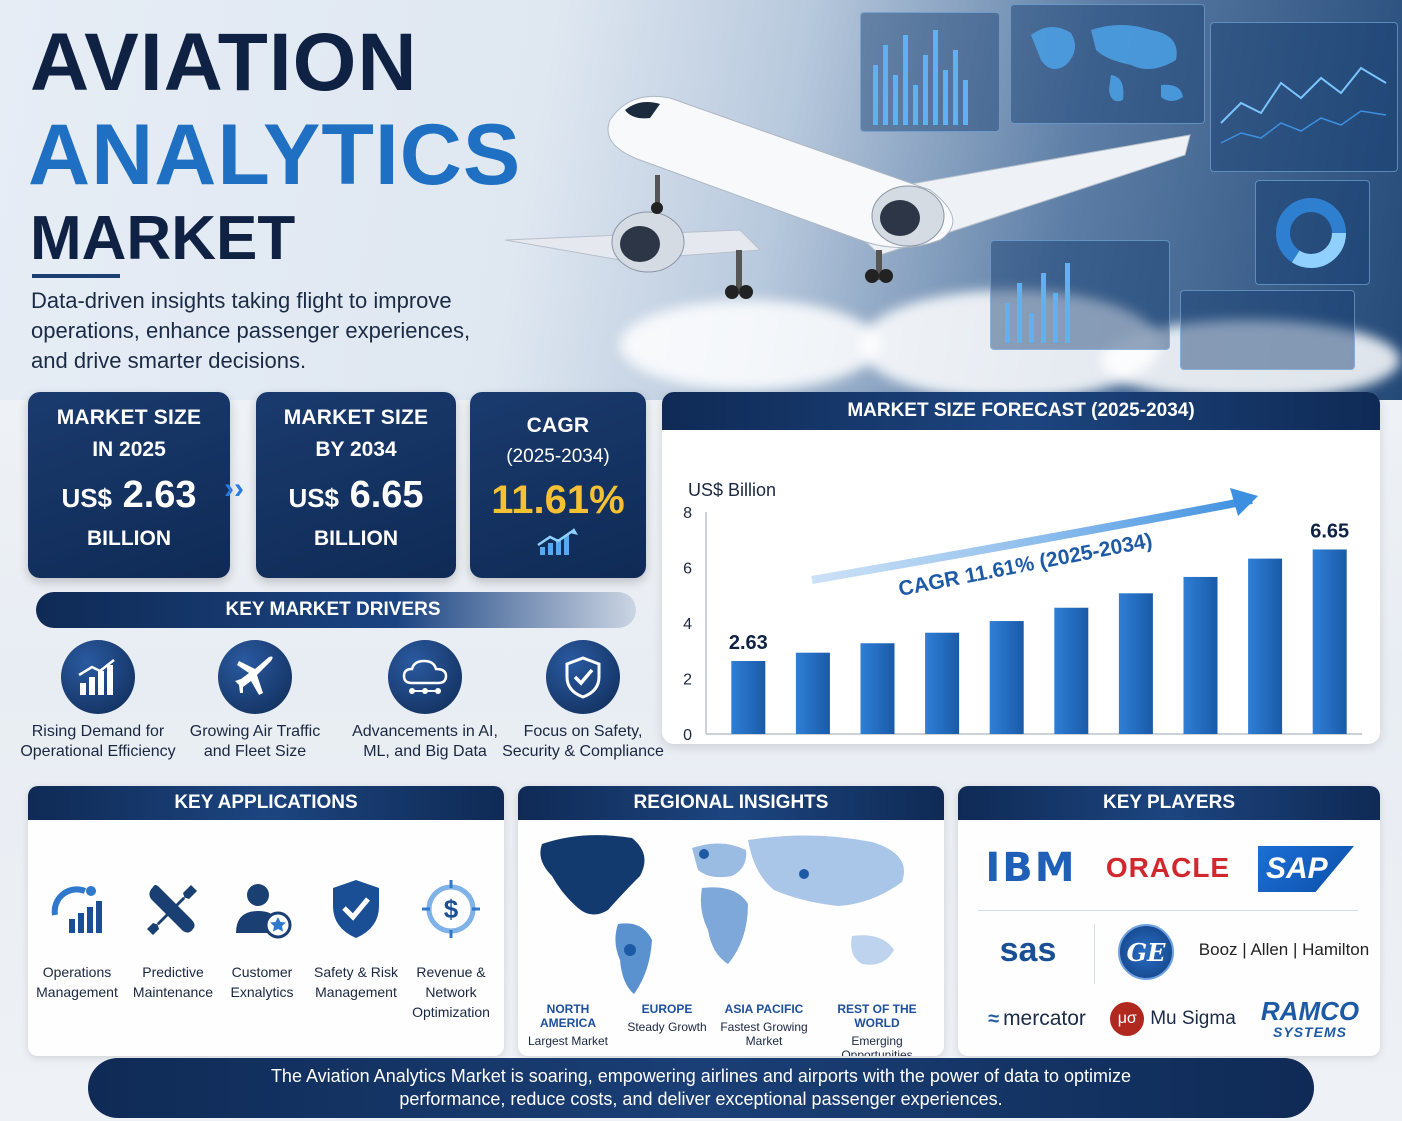 The width and height of the screenshot is (1402, 1121). What do you see at coordinates (1006, 677) in the screenshot?
I see `bar-2029` at bounding box center [1006, 677].